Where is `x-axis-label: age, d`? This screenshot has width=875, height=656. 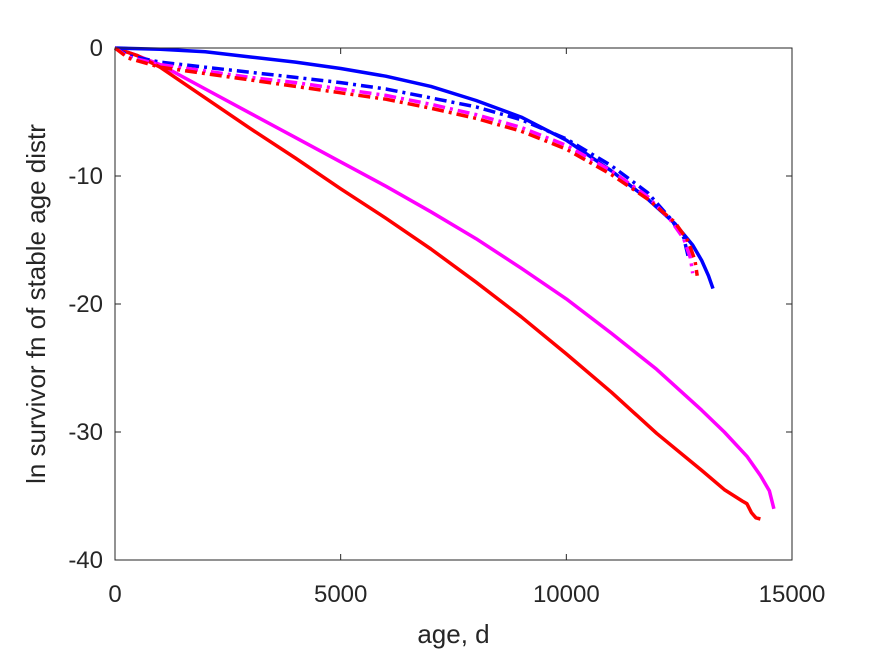 x-axis-label: age, d is located at coordinates (453, 634).